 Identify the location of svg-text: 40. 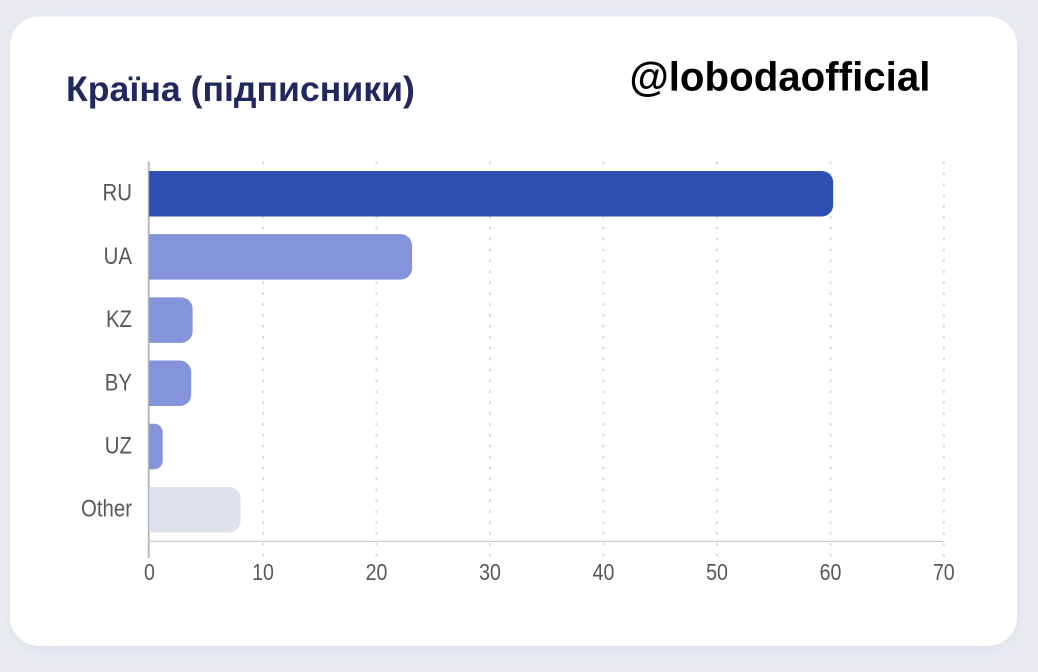
(604, 573).